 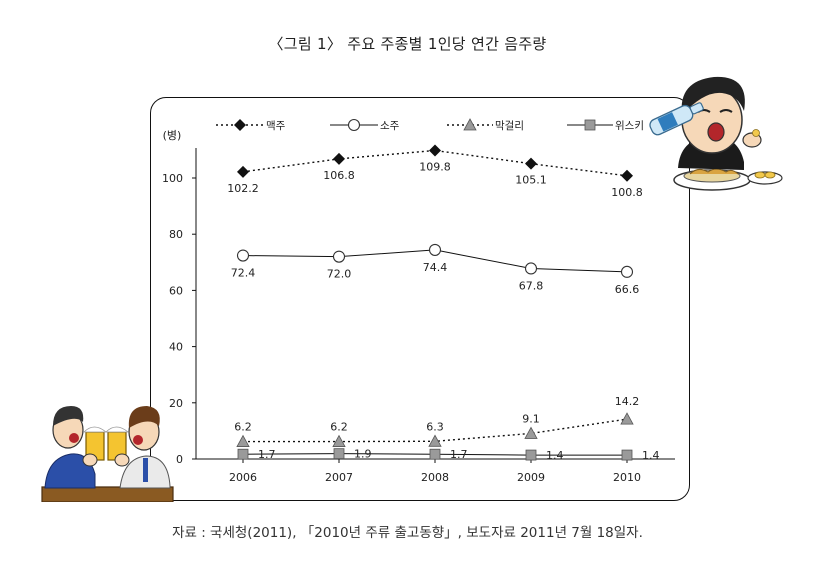 What do you see at coordinates (176, 290) in the screenshot?
I see `y-tick-label: 60` at bounding box center [176, 290].